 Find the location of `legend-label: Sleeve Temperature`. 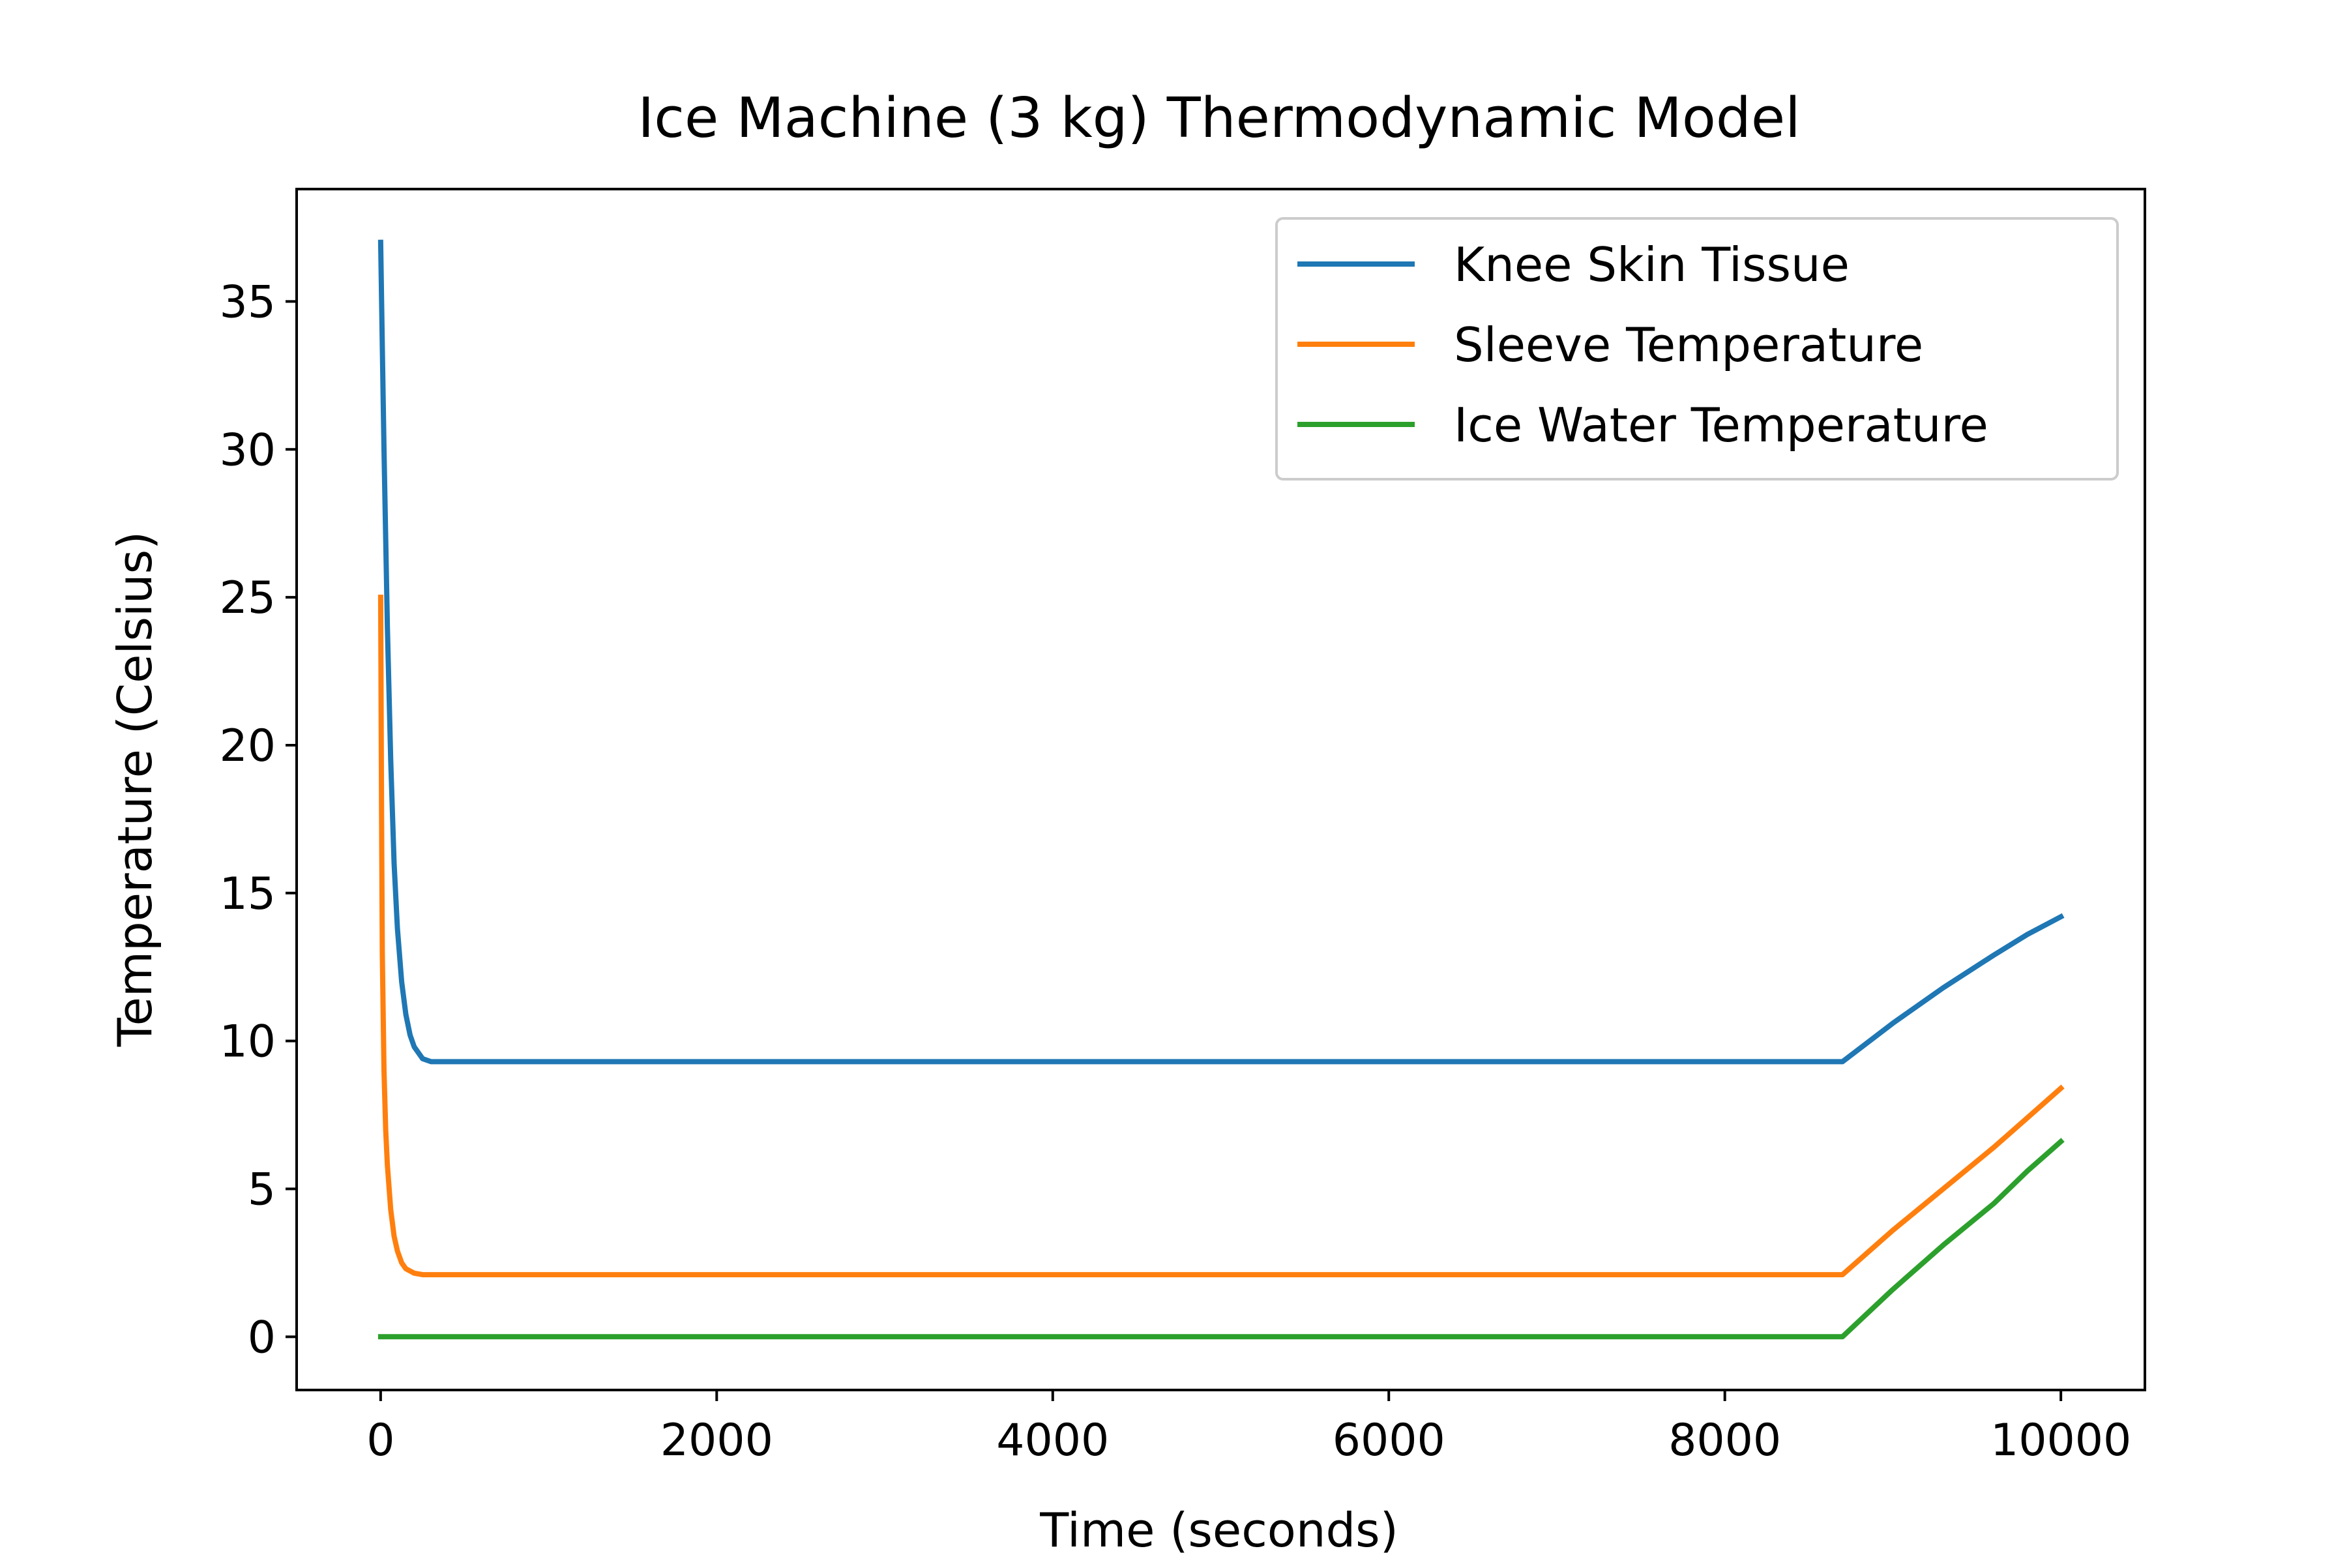

legend-label: Sleeve Temperature is located at coordinates (1688, 345).